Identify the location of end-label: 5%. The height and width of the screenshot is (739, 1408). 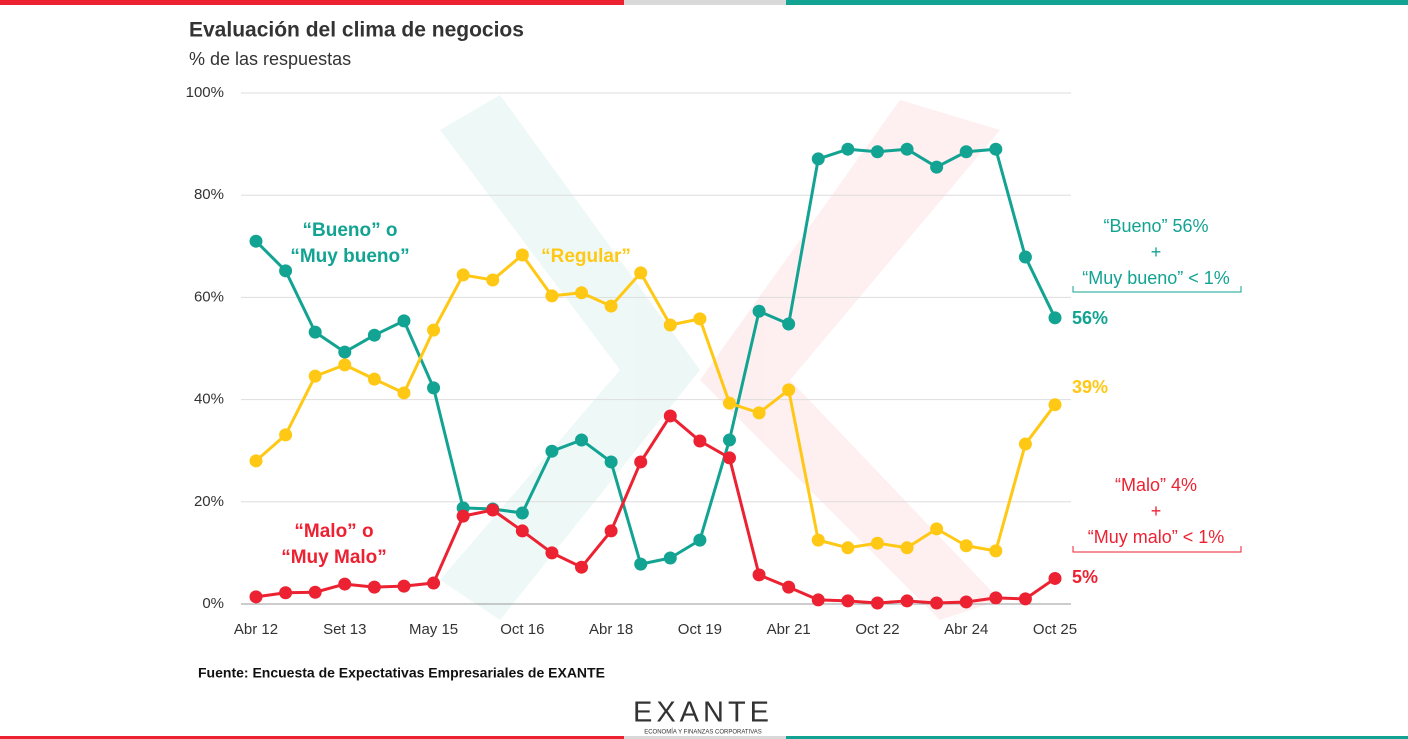
(1085, 577).